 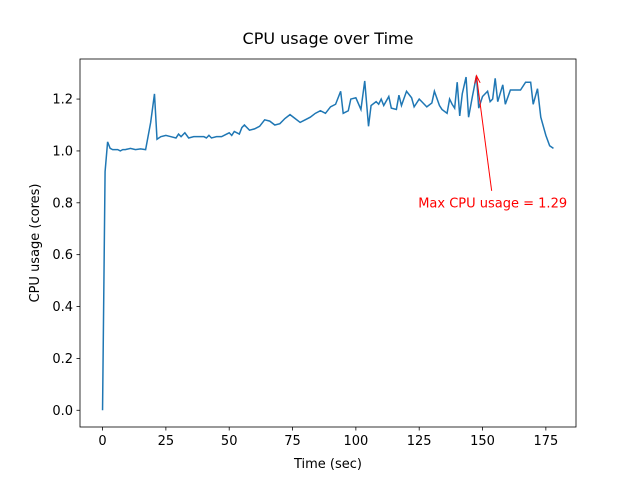 I want to click on y-tick-label: 0.4, so click(x=62, y=307).